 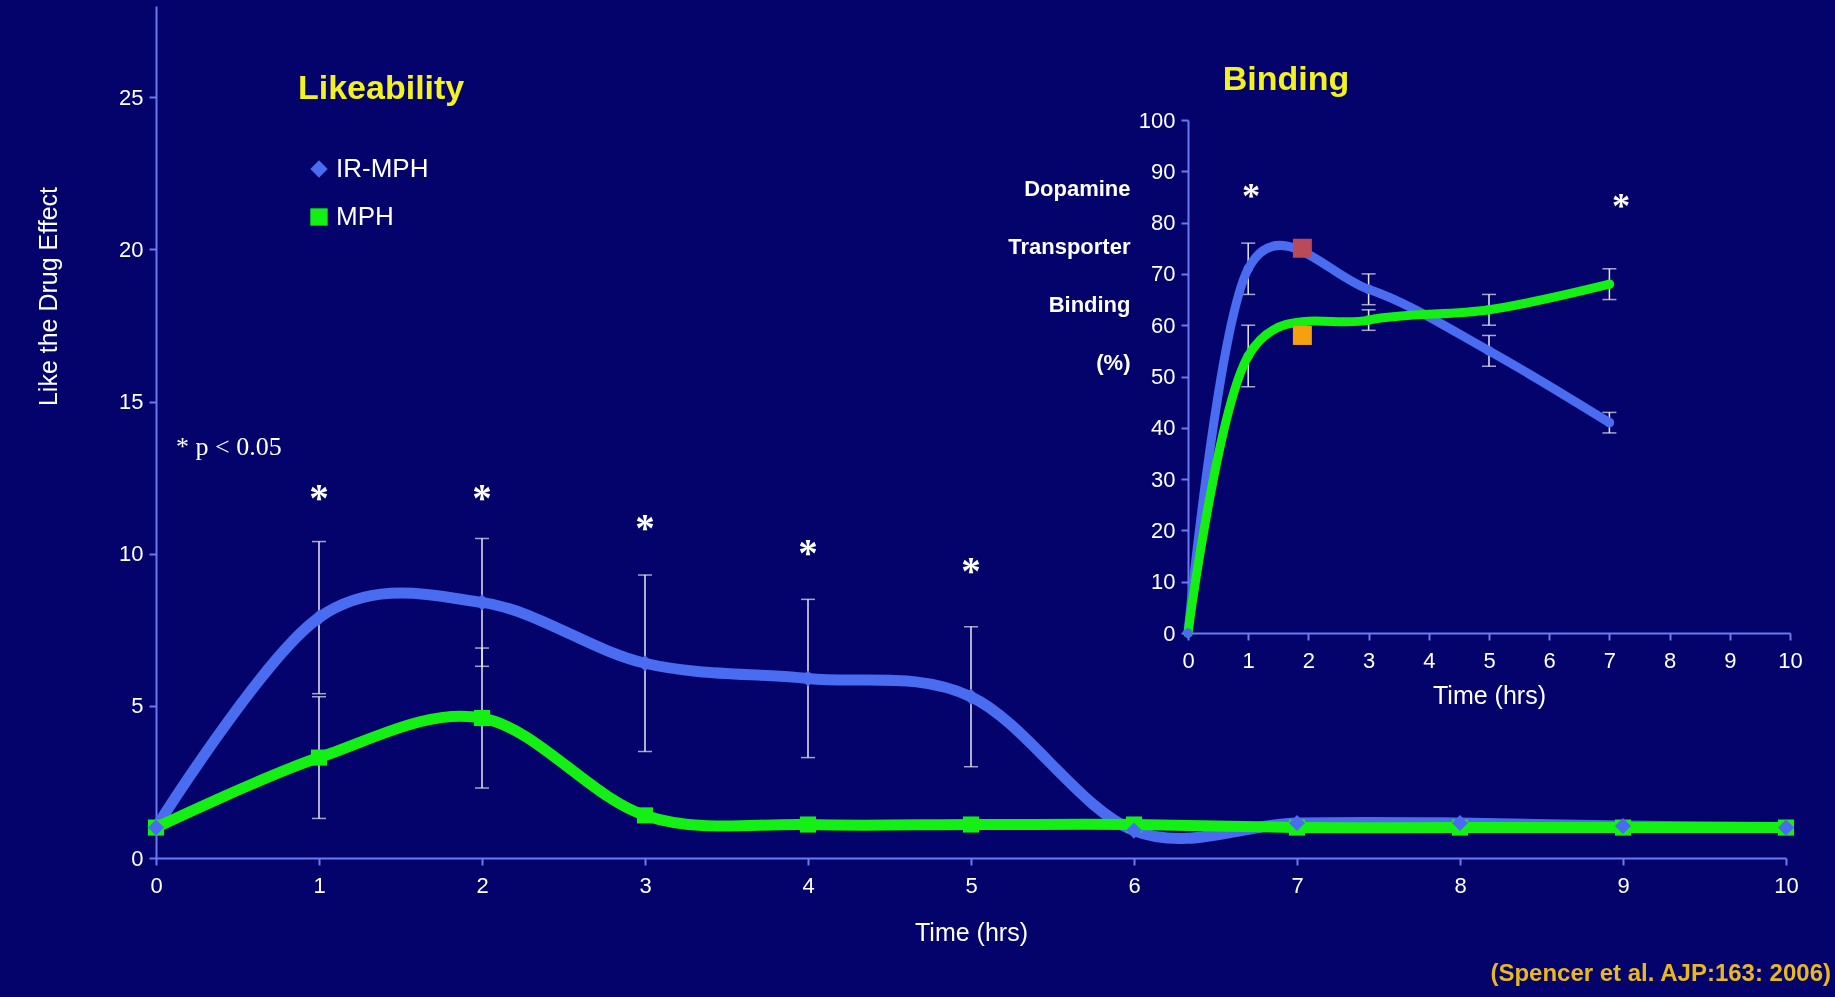 I want to click on y-tick-label: 50, so click(x=1163, y=376).